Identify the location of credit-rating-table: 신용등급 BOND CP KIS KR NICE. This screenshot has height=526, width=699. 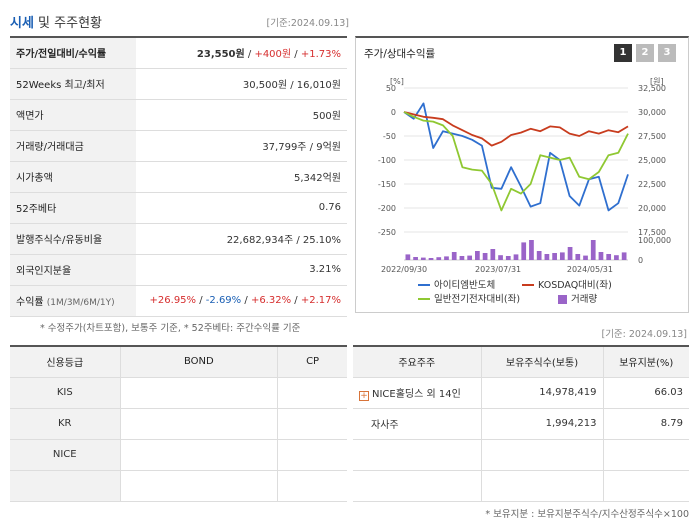
(178, 423).